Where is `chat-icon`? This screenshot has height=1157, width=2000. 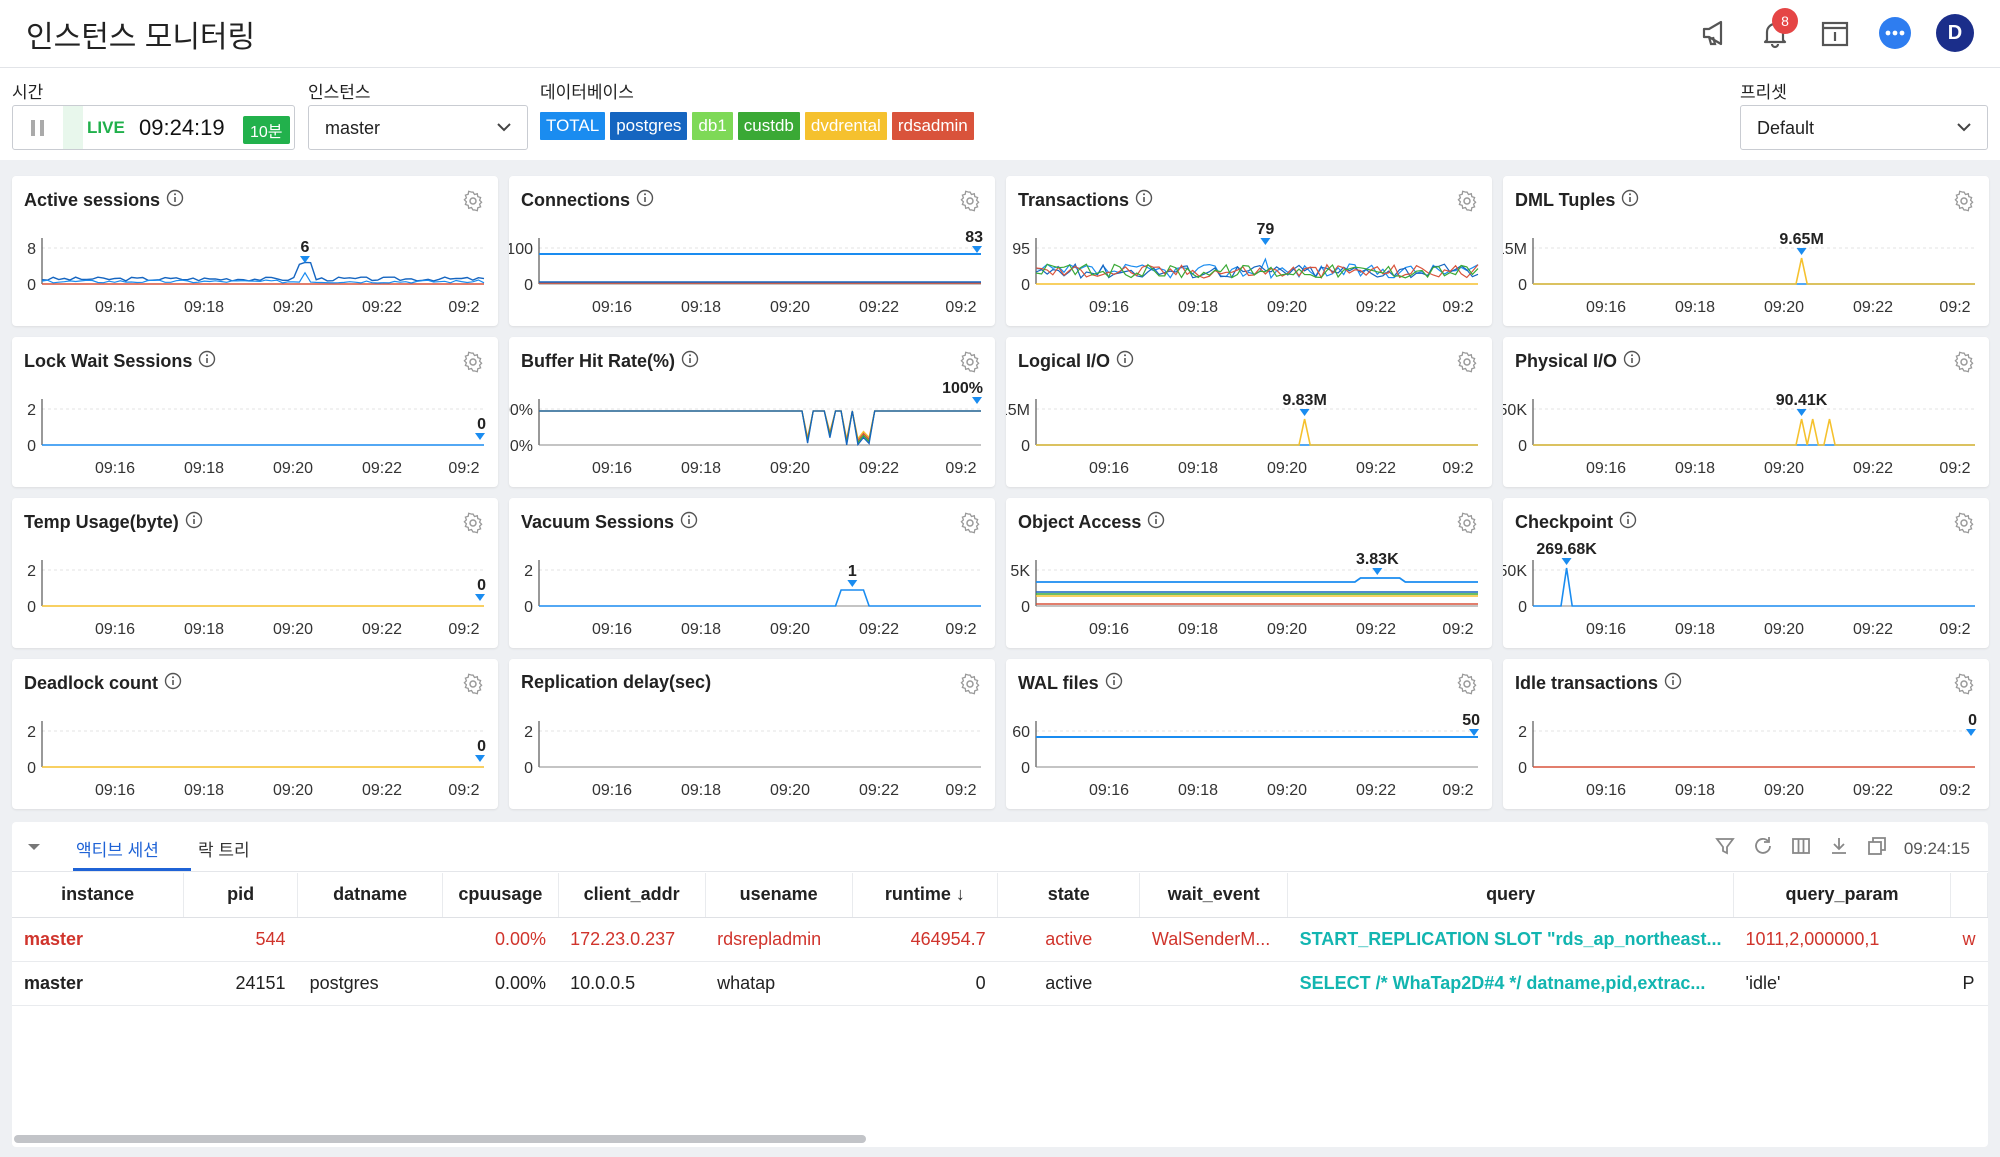
chat-icon is located at coordinates (1895, 33).